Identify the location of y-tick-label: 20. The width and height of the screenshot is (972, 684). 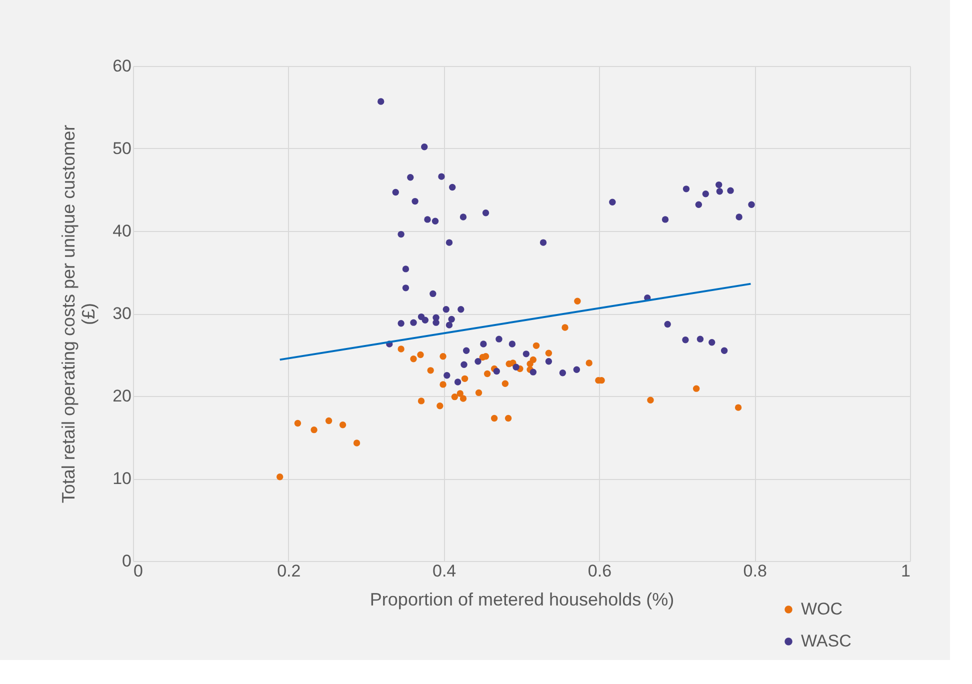
(122, 396).